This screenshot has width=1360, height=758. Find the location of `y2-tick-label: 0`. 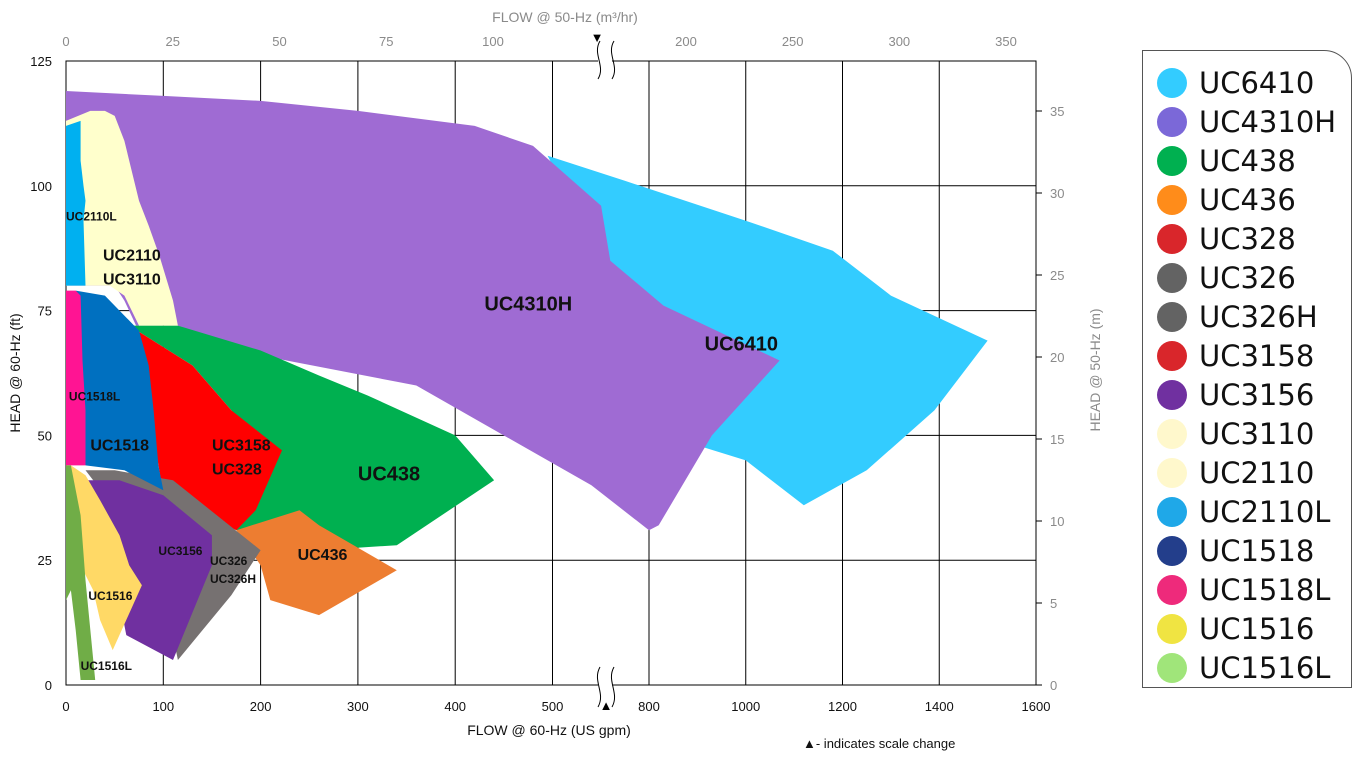

y2-tick-label: 0 is located at coordinates (1053, 685).